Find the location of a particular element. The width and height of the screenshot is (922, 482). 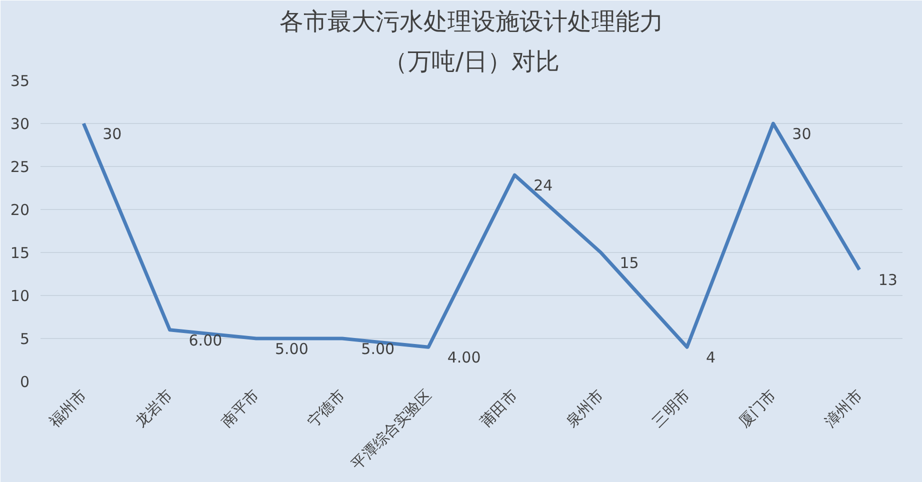

y-tick-label: 0 is located at coordinates (25, 382).